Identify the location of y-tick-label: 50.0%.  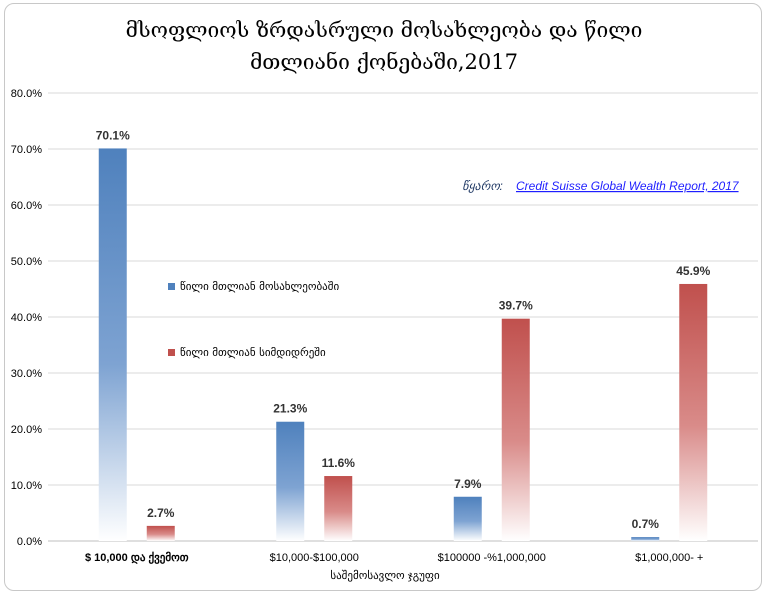
(26, 262).